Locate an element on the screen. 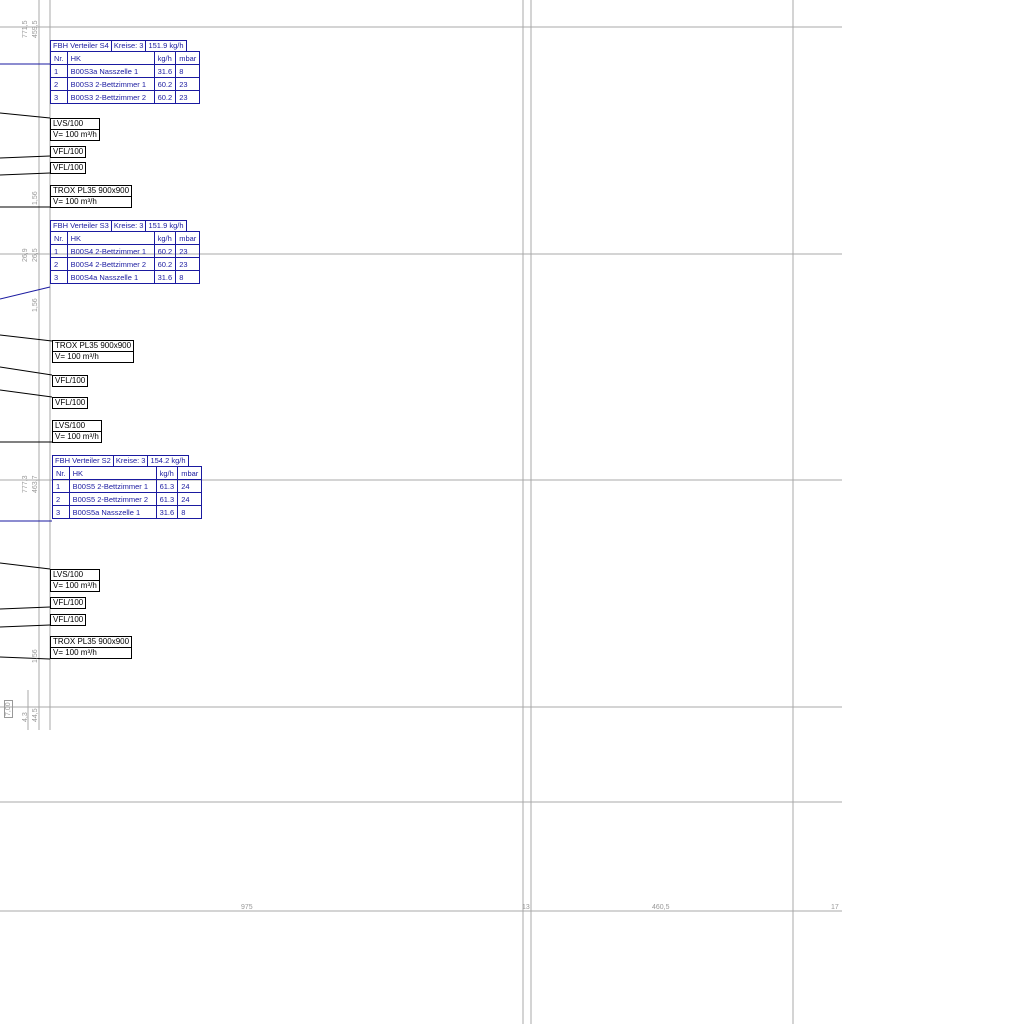 The height and width of the screenshot is (1024, 1024). table-row: 2 B00S3 2-Bettzimmer 1 60.2 23 is located at coordinates (125, 84).